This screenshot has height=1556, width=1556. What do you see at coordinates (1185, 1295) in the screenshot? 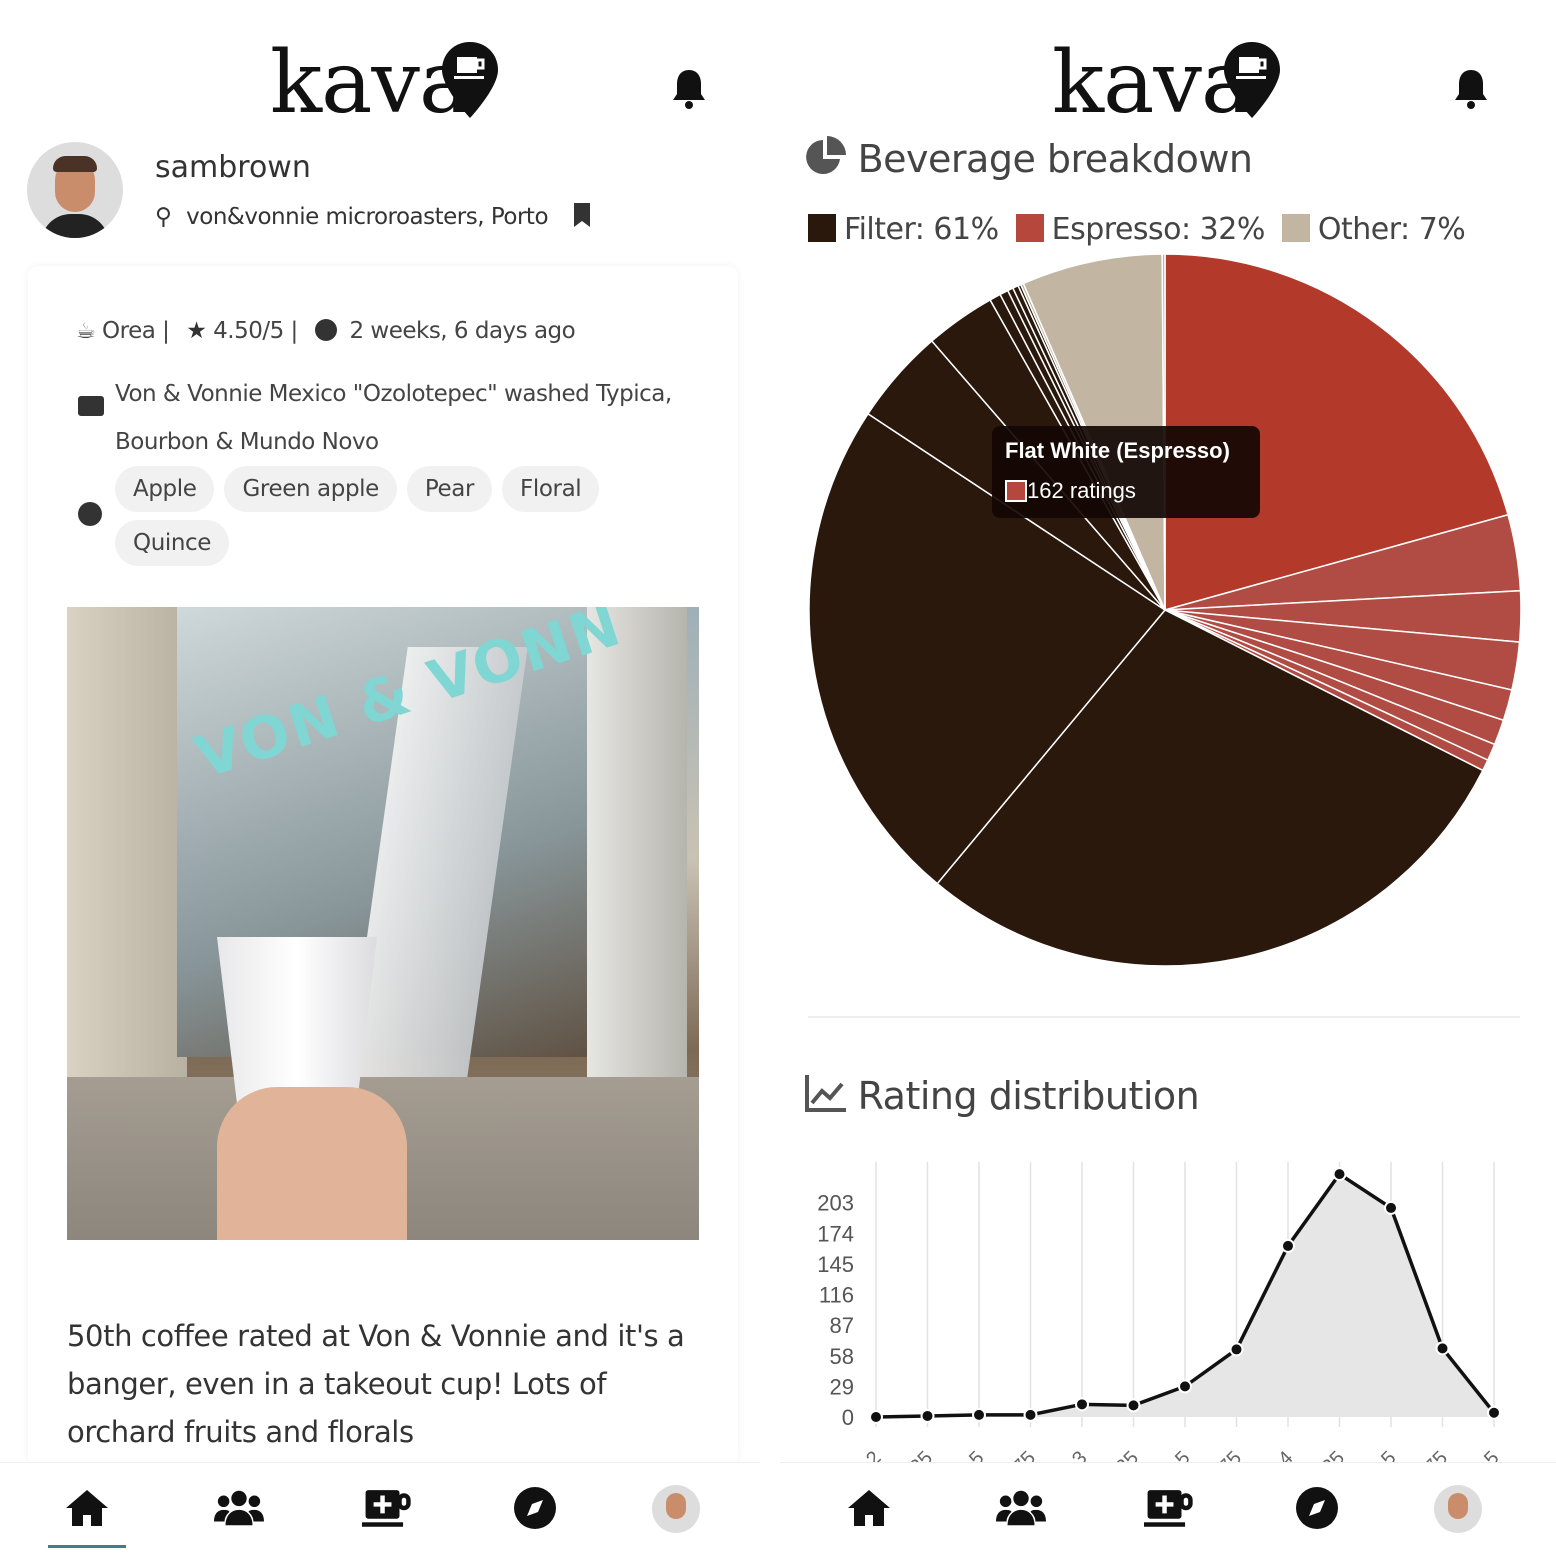
I see `area-fill` at bounding box center [1185, 1295].